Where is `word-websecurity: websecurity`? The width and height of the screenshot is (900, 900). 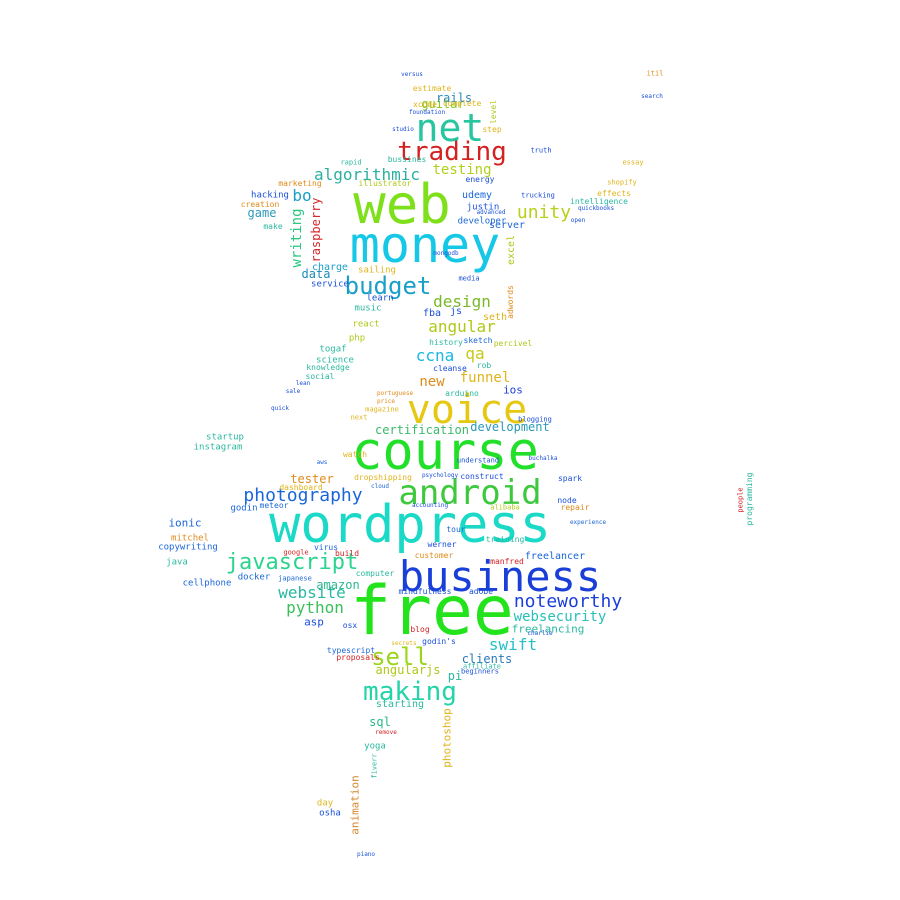
word-websecurity: websecurity is located at coordinates (560, 617).